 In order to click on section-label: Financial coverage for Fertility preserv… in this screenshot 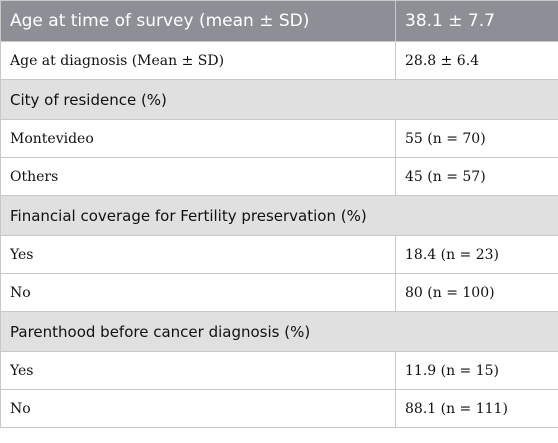, I will do `click(279, 215)`.